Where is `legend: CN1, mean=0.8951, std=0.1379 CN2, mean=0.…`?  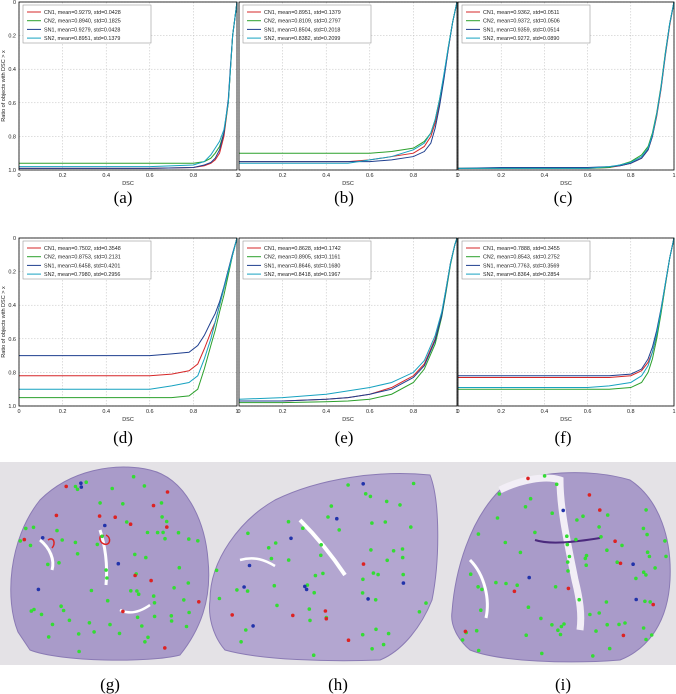 legend: CN1, mean=0.8951, std=0.1379 CN2, mean=0.… is located at coordinates (307, 24).